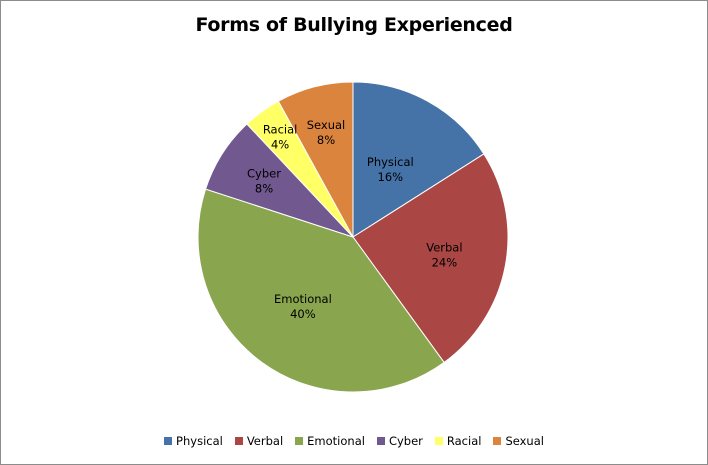 The width and height of the screenshot is (708, 465). What do you see at coordinates (430, 258) in the screenshot?
I see `pie-slice-verbal` at bounding box center [430, 258].